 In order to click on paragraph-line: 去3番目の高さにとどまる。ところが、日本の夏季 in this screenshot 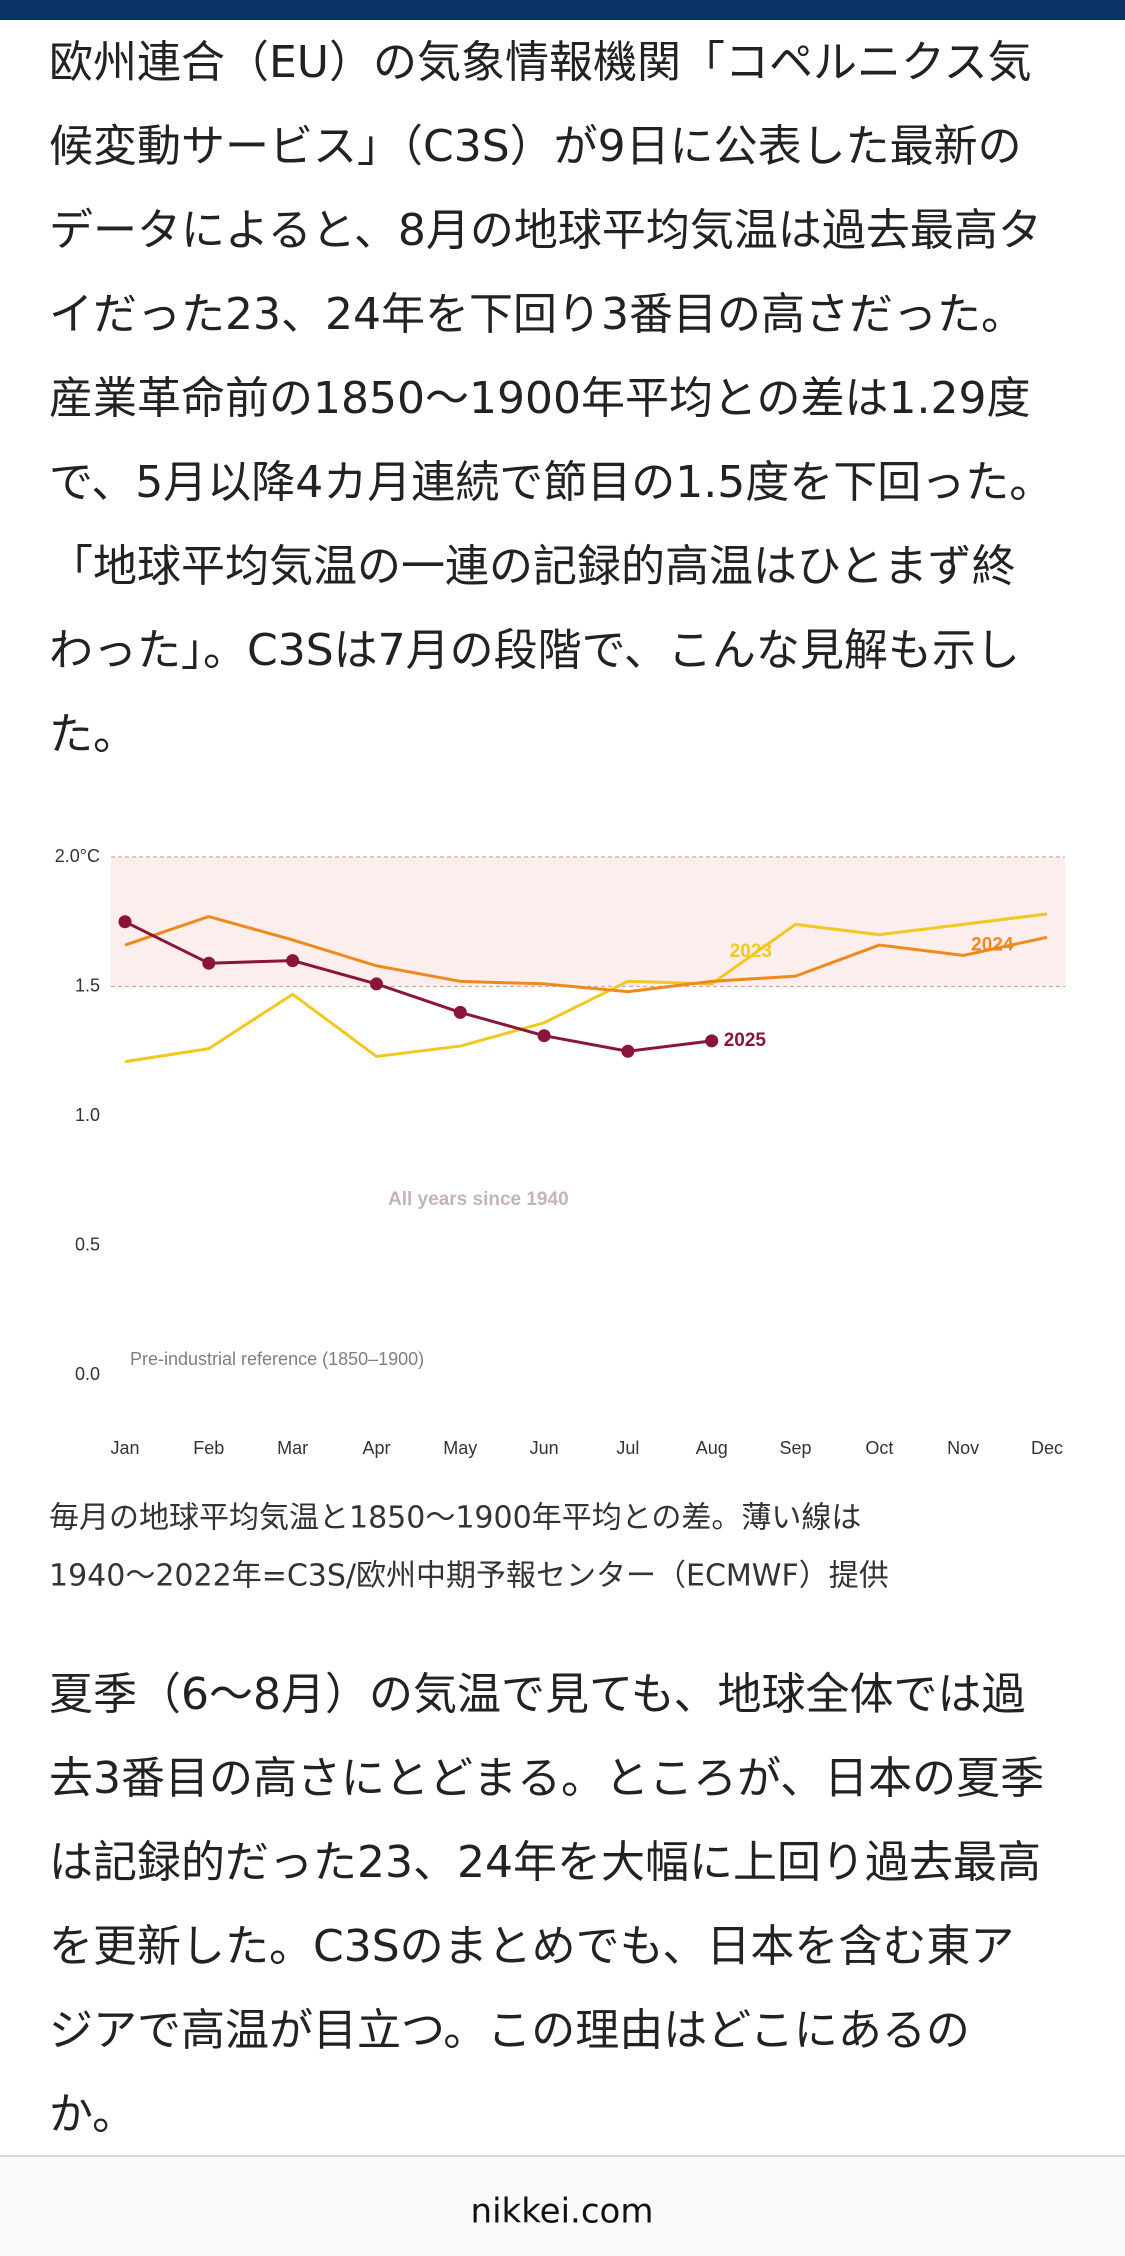, I will do `click(546, 1778)`.